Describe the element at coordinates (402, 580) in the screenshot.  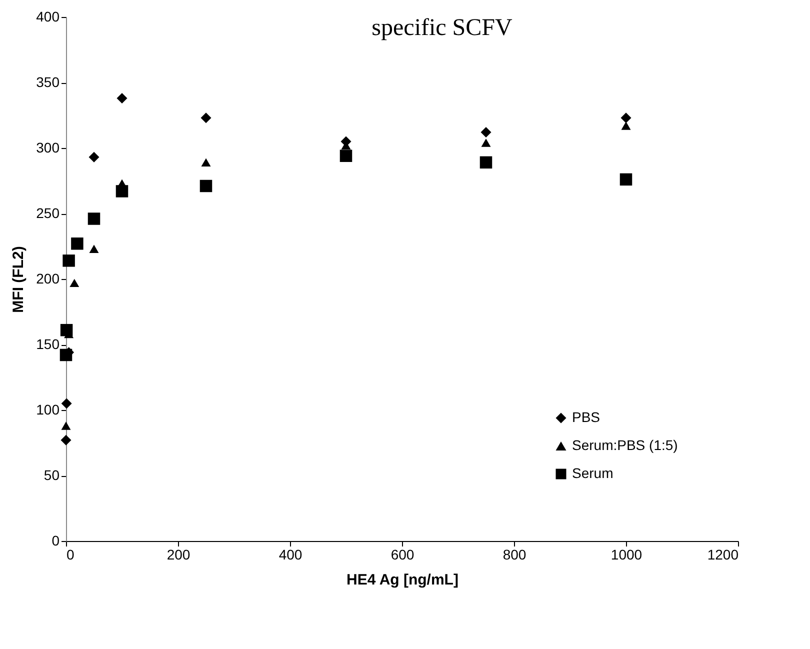
I see `x-axis-title: HE4 Ag [ng/mL]` at that location.